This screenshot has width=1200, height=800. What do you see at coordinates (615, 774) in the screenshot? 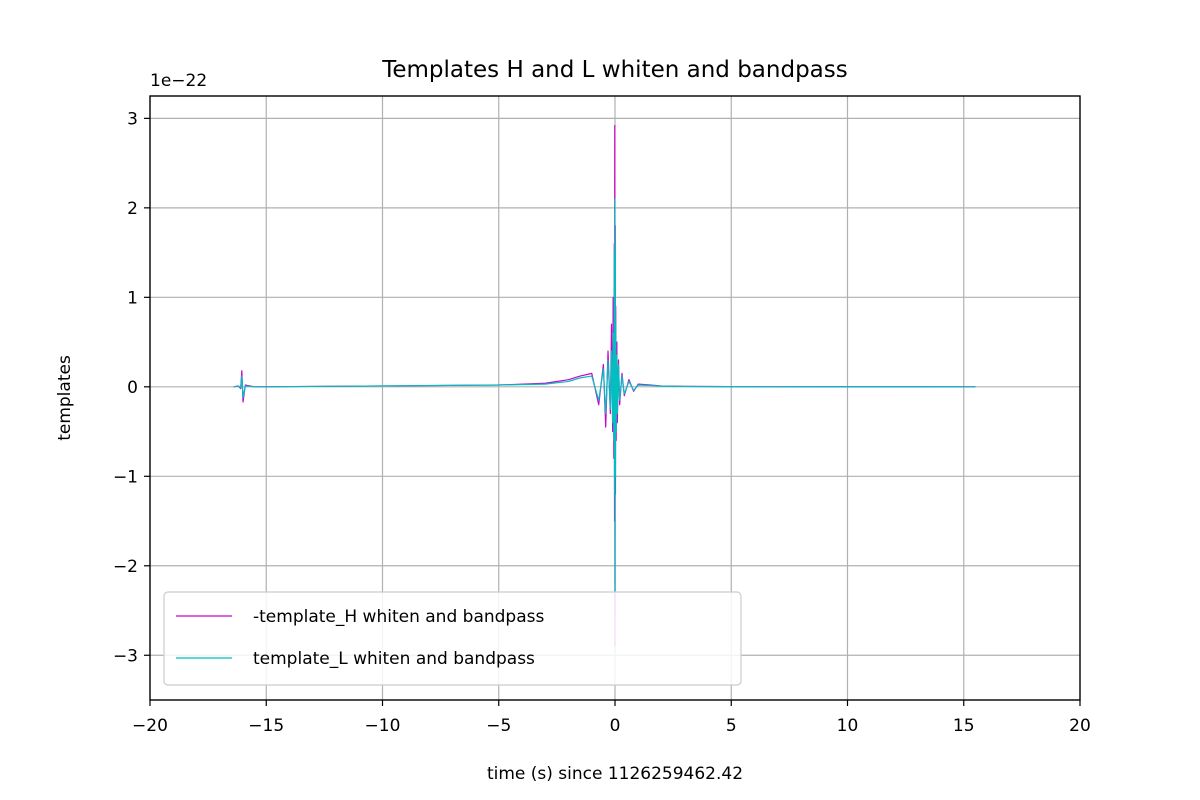
I see `x-axis-label: time (s) since 1126259462.42` at bounding box center [615, 774].